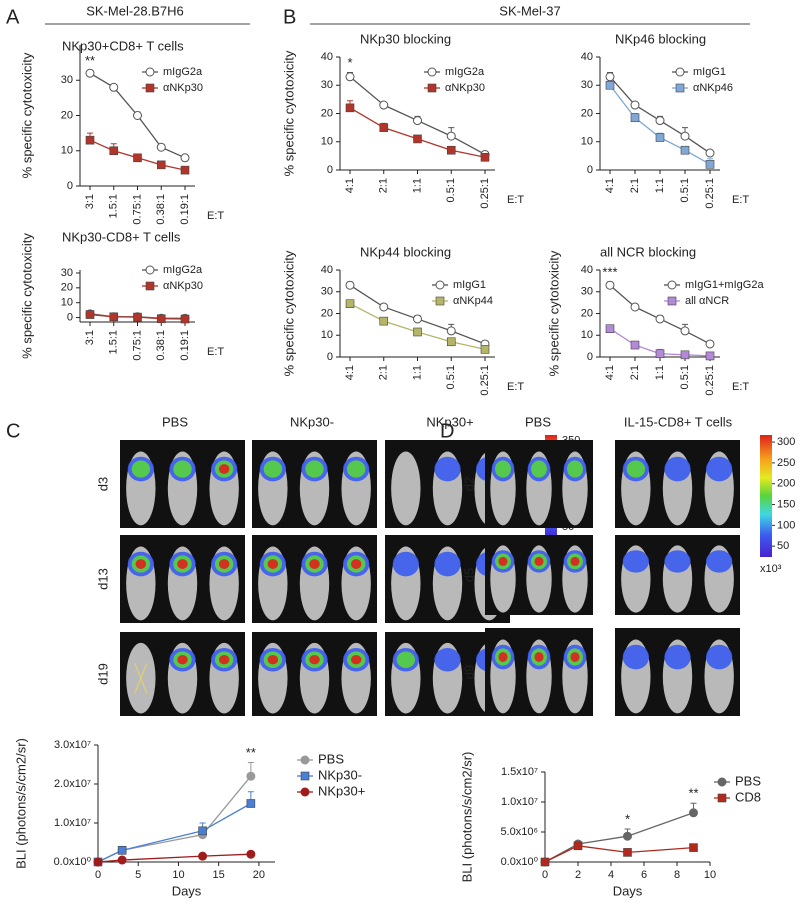 The height and width of the screenshot is (905, 800). Describe the element at coordinates (20, 803) in the screenshot. I see `y-axis-label: BLI (photons/s/cm2/sr)` at that location.